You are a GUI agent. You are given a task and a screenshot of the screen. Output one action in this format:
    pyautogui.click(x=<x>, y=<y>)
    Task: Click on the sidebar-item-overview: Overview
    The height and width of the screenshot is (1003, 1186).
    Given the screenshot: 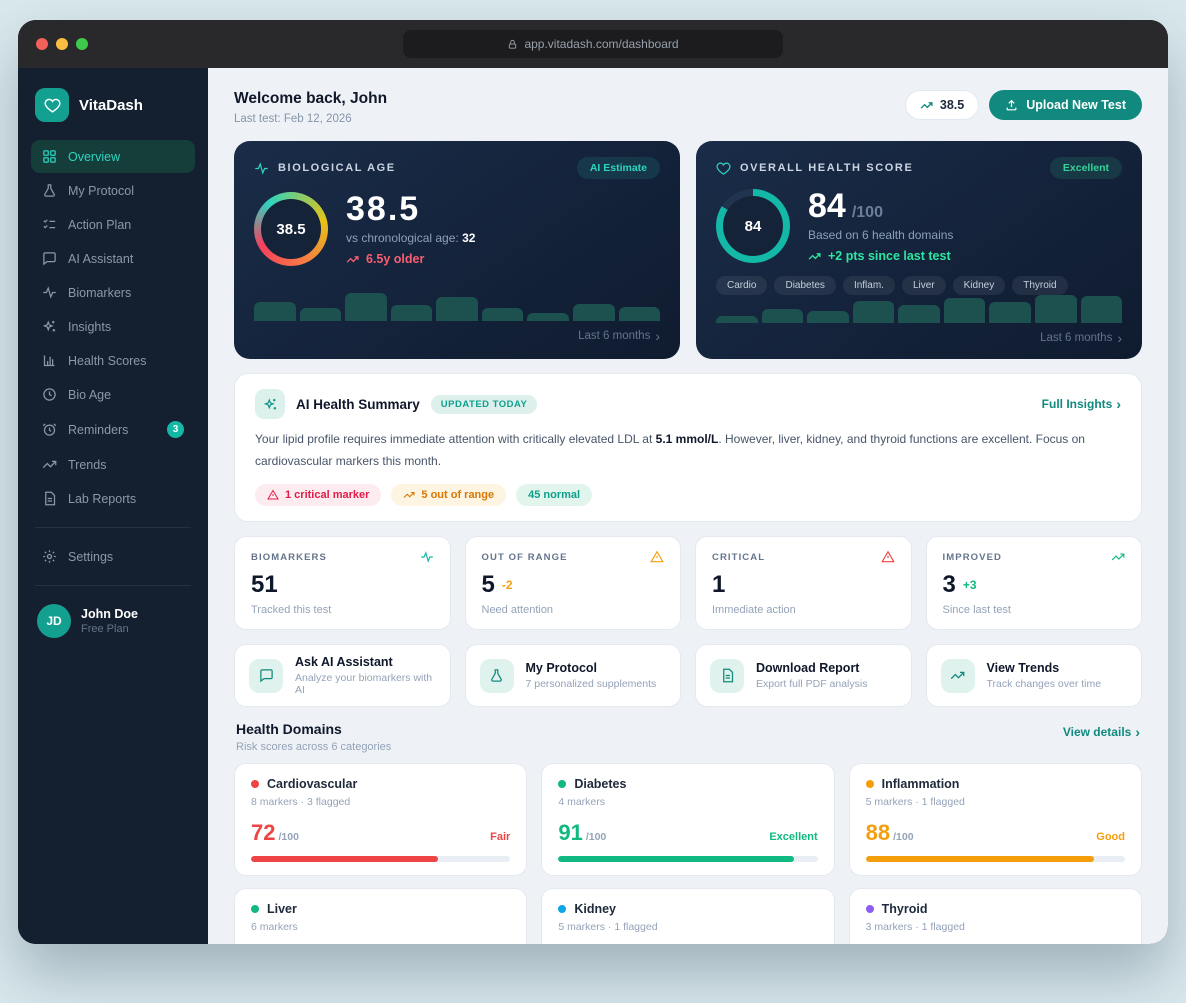 What is the action you would take?
    pyautogui.click(x=113, y=156)
    